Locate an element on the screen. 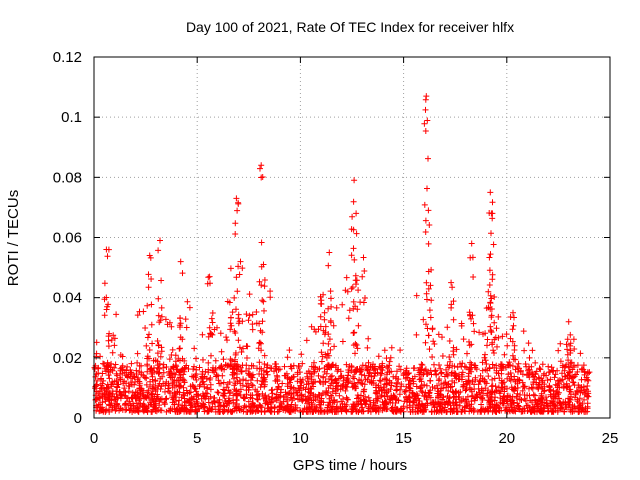  x-tick-label: 15 is located at coordinates (403, 438).